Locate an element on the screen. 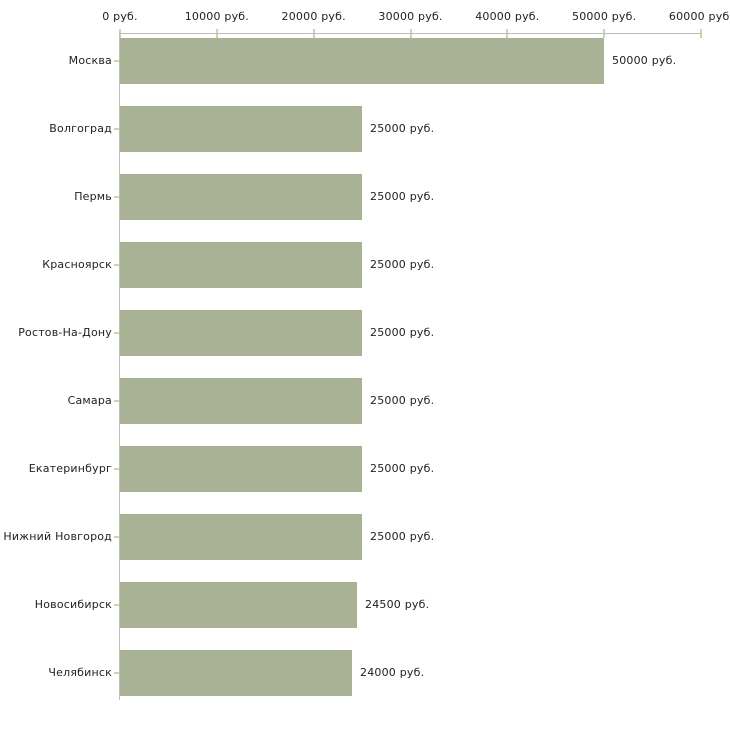 This screenshot has width=730, height=730. category-label: Екатеринбург is located at coordinates (70, 468).